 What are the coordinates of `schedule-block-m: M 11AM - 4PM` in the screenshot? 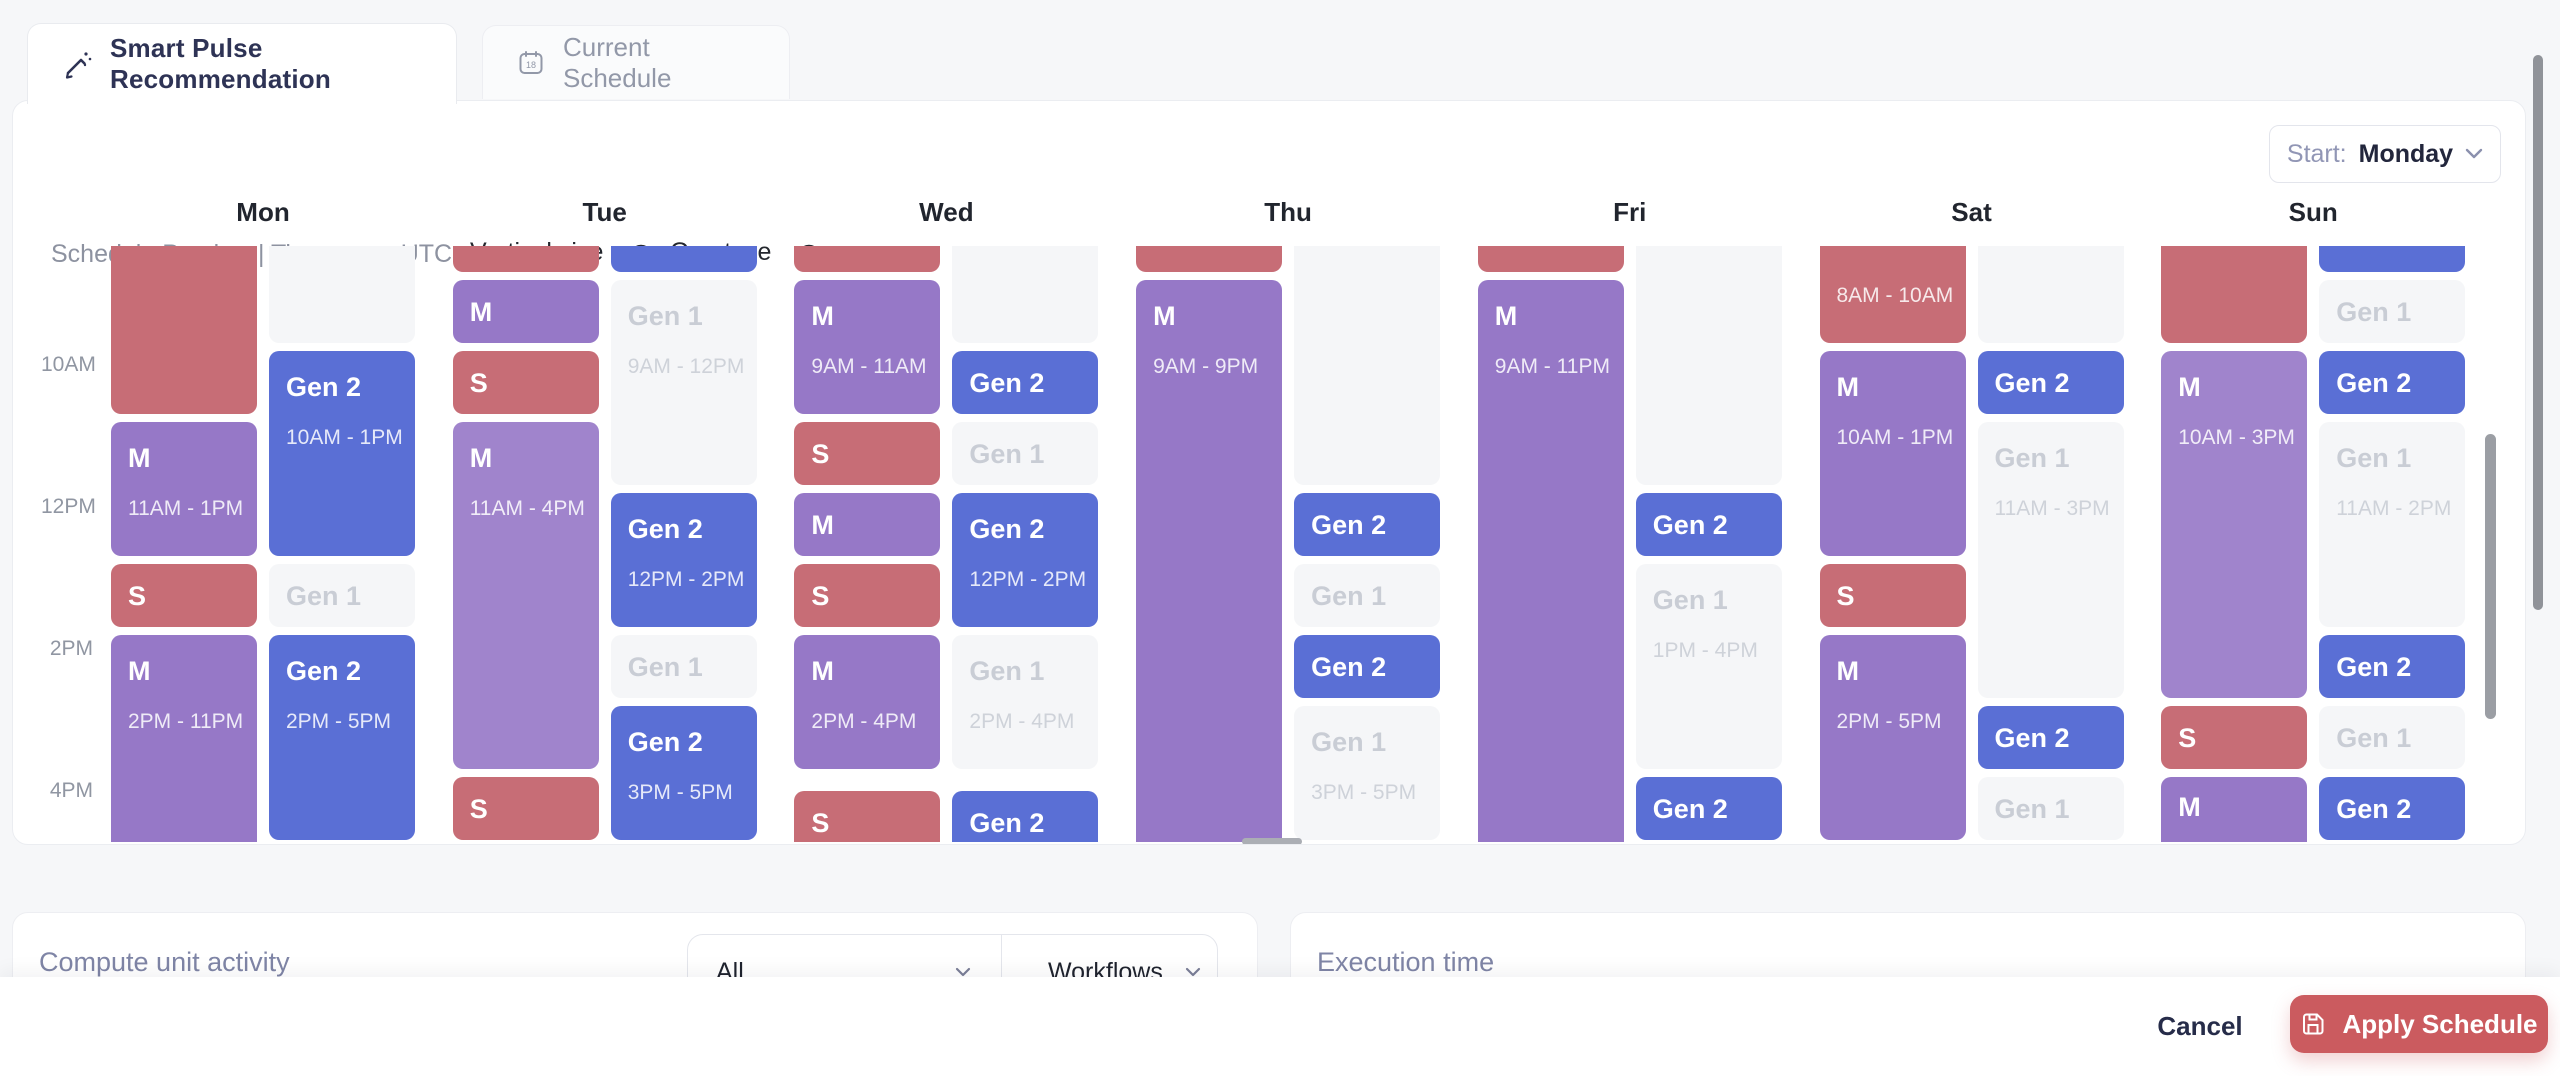 It's located at (525, 595).